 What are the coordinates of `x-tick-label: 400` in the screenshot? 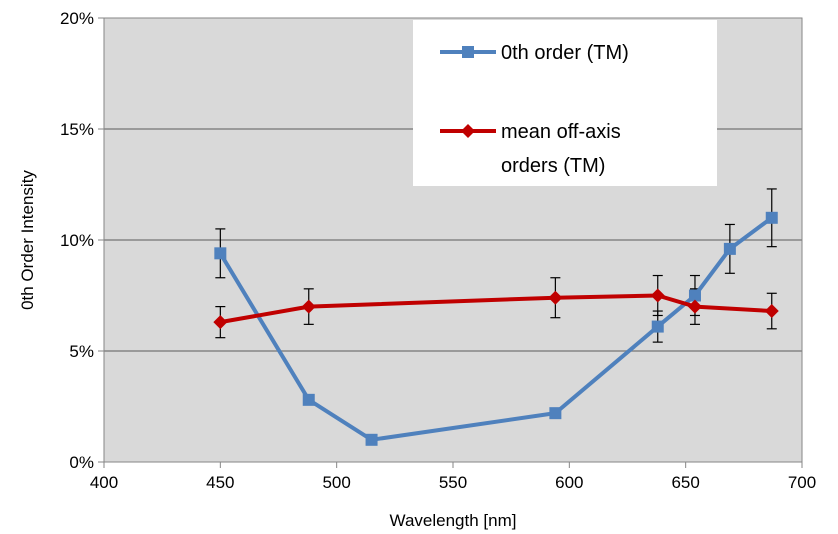 It's located at (104, 482).